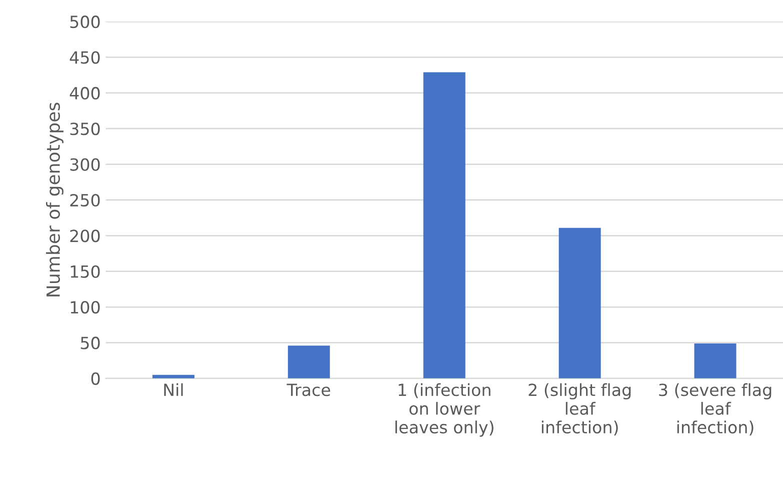 This screenshot has height=479, width=783. What do you see at coordinates (85, 200) in the screenshot?
I see `y-tick-label: 250` at bounding box center [85, 200].